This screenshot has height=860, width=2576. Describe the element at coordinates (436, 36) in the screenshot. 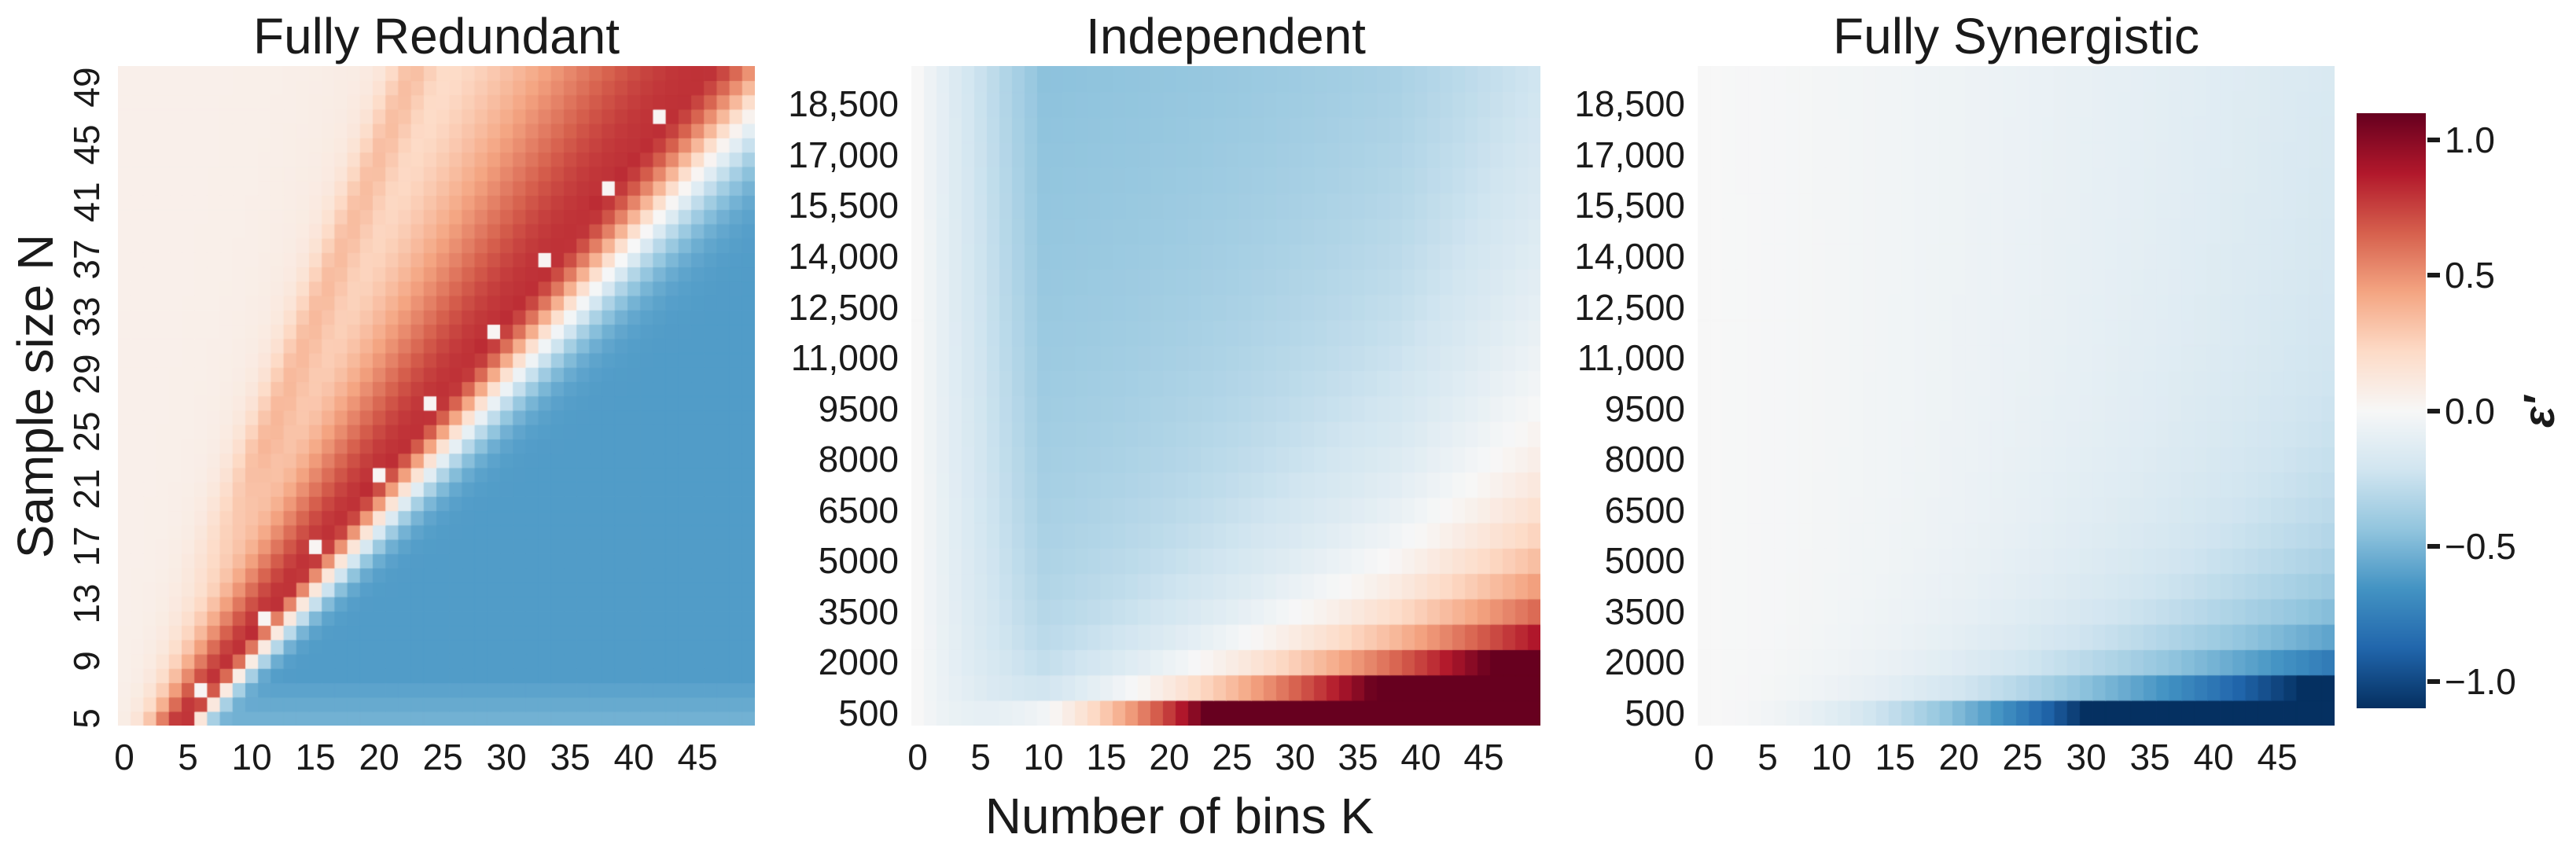

I see `panel-title-fully-redundant: Fully Redundant` at that location.